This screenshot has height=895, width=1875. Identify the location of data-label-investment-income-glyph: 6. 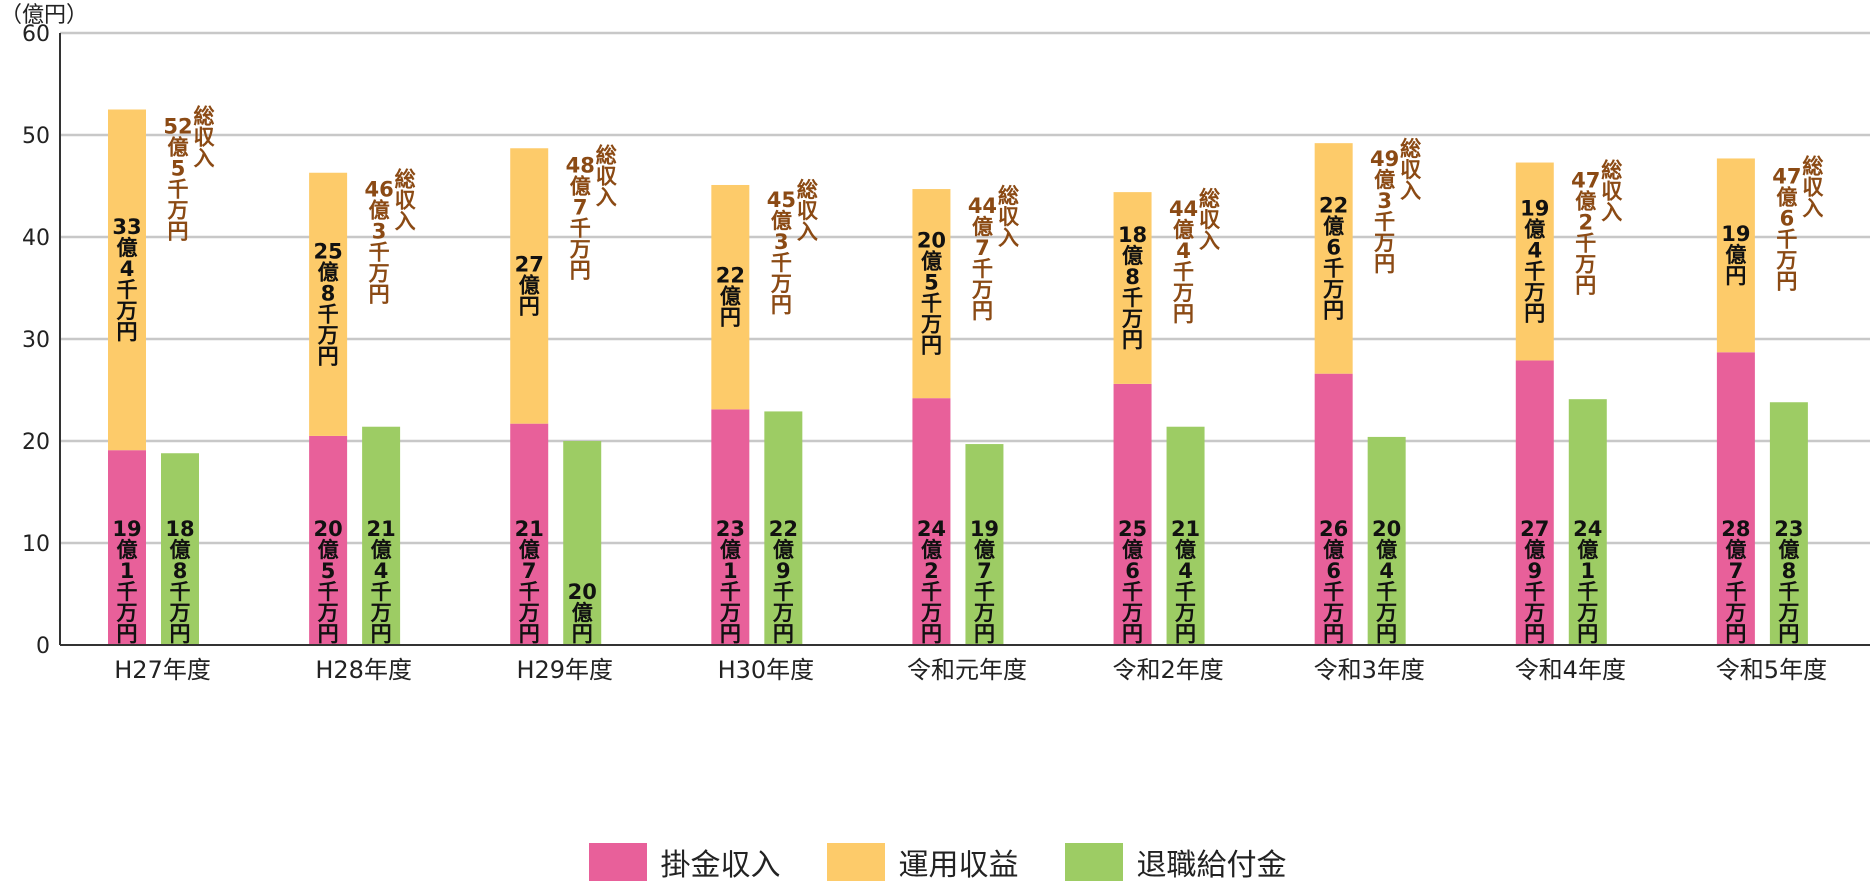
(1333, 247).